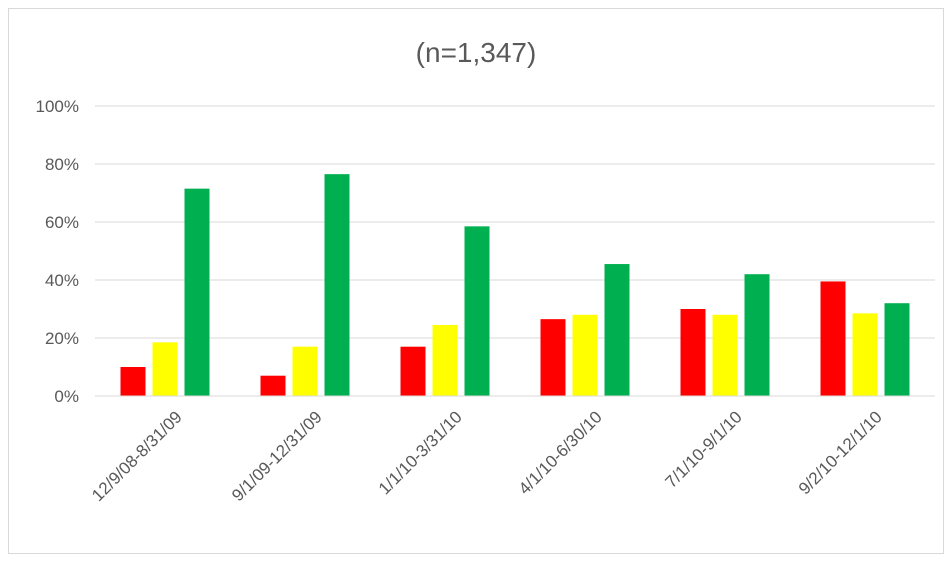 The height and width of the screenshot is (561, 951). I want to click on x-category-label: 1/1/10-3/31/10, so click(420, 452).